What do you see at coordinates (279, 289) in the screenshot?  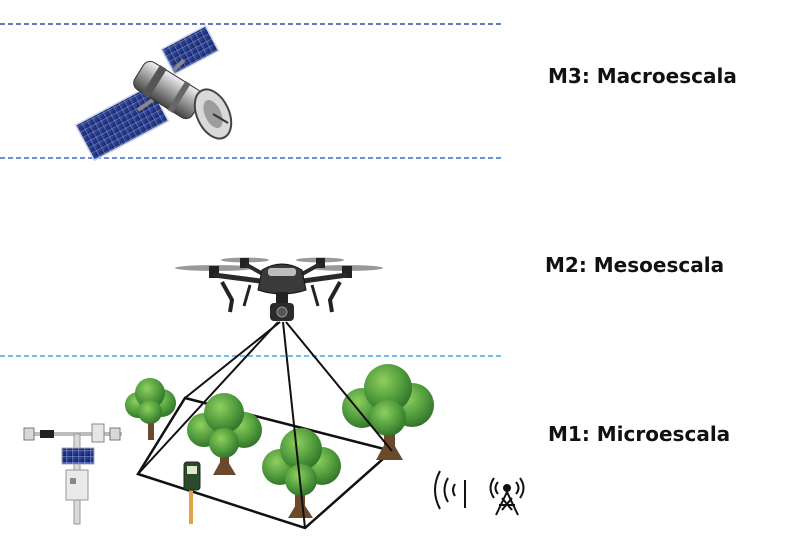 I see `drone-icon` at bounding box center [279, 289].